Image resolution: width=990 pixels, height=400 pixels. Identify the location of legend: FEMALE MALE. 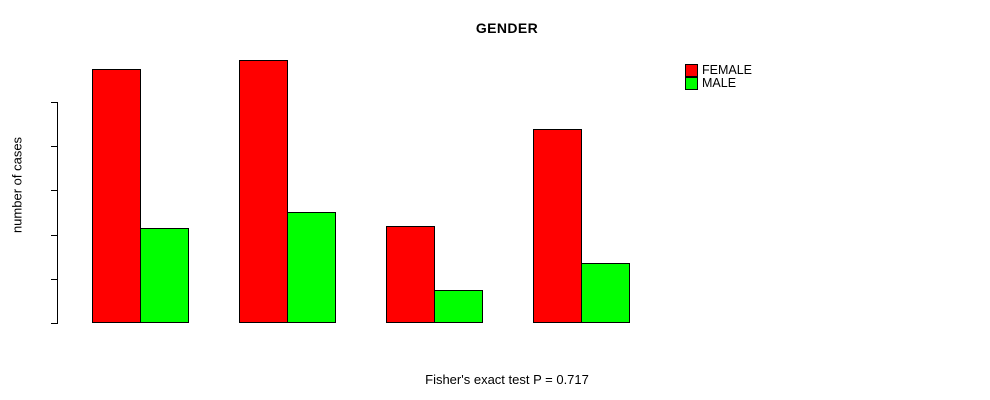
(718, 77).